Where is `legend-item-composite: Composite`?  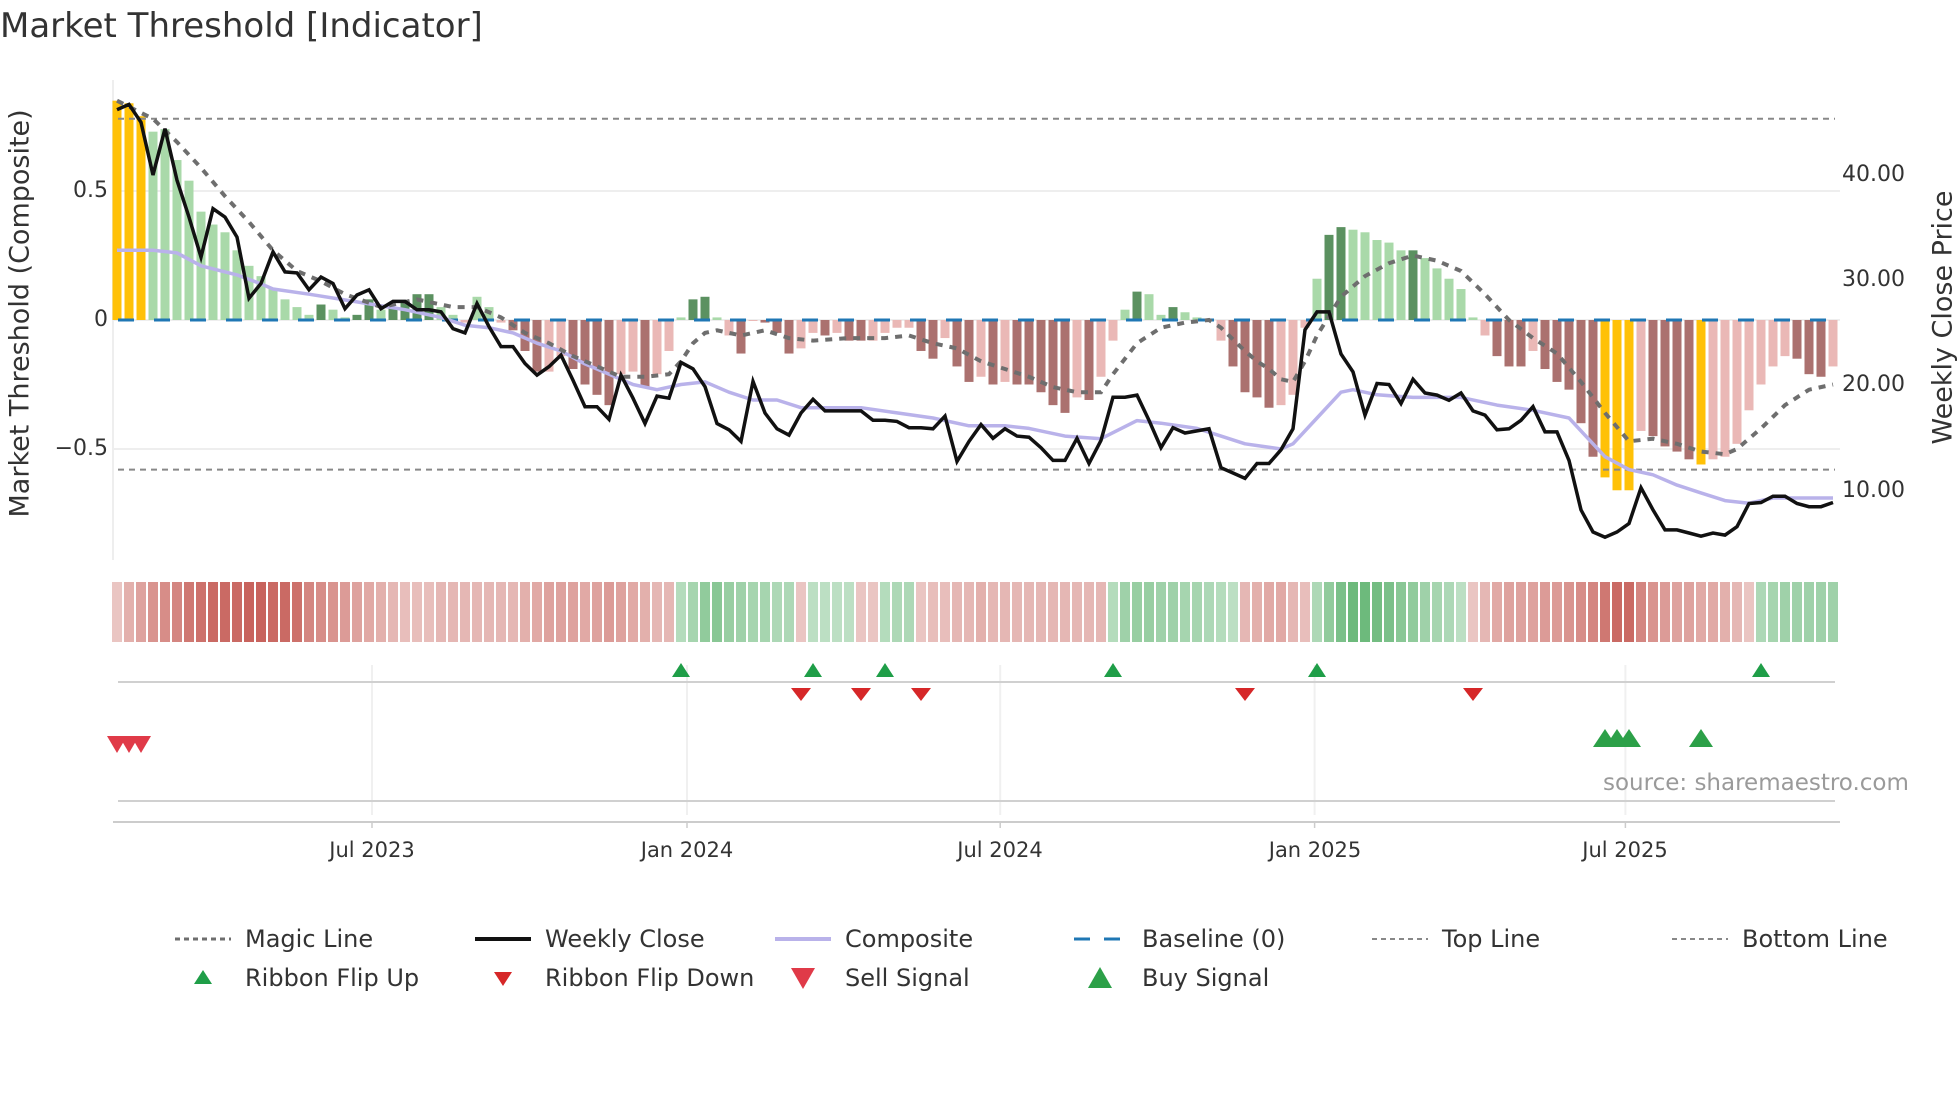
legend-item-composite: Composite is located at coordinates (874, 939).